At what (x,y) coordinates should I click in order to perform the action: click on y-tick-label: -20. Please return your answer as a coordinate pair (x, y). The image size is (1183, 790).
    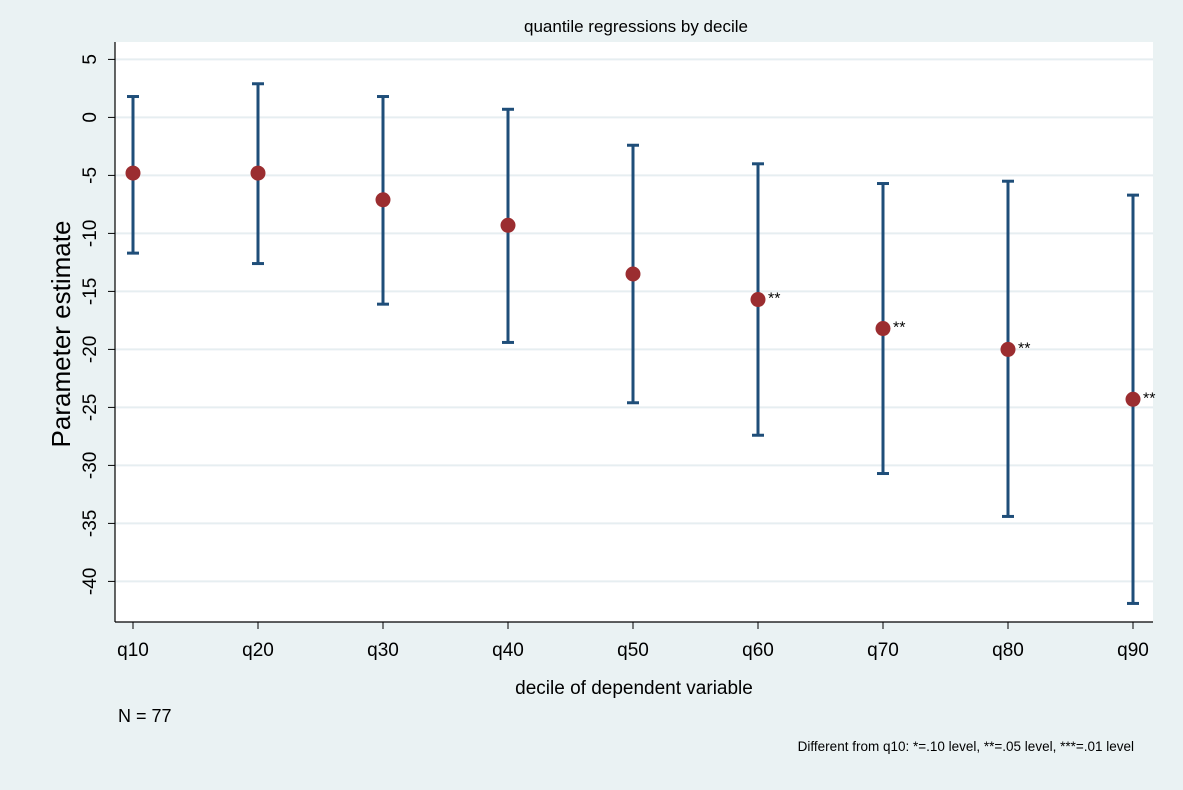
    Looking at the image, I should click on (90, 349).